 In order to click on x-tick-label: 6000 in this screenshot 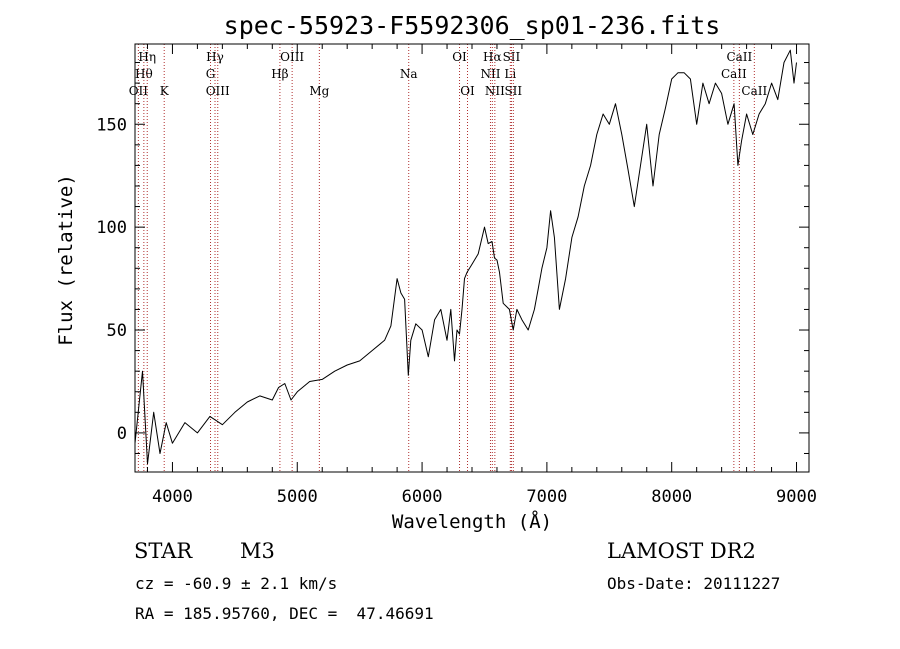, I will do `click(422, 497)`.